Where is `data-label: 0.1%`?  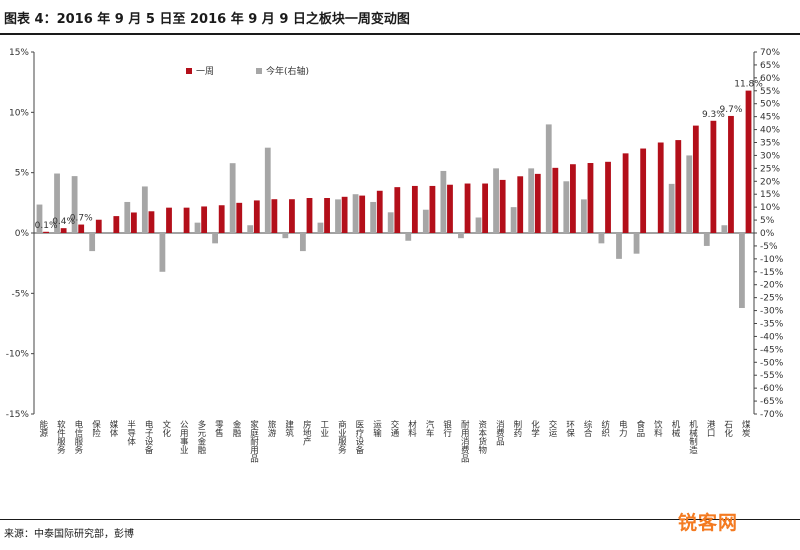
data-label: 0.1% is located at coordinates (46, 226).